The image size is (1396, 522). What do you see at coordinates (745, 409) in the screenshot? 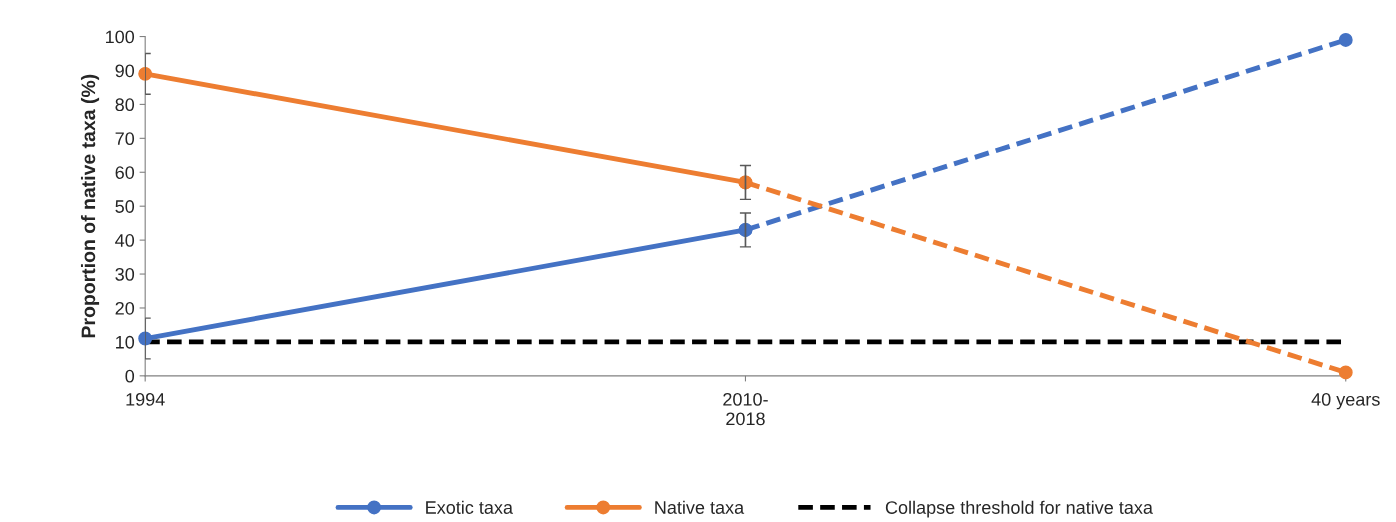
I see `x-tick-label: 2010- 2018` at bounding box center [745, 409].